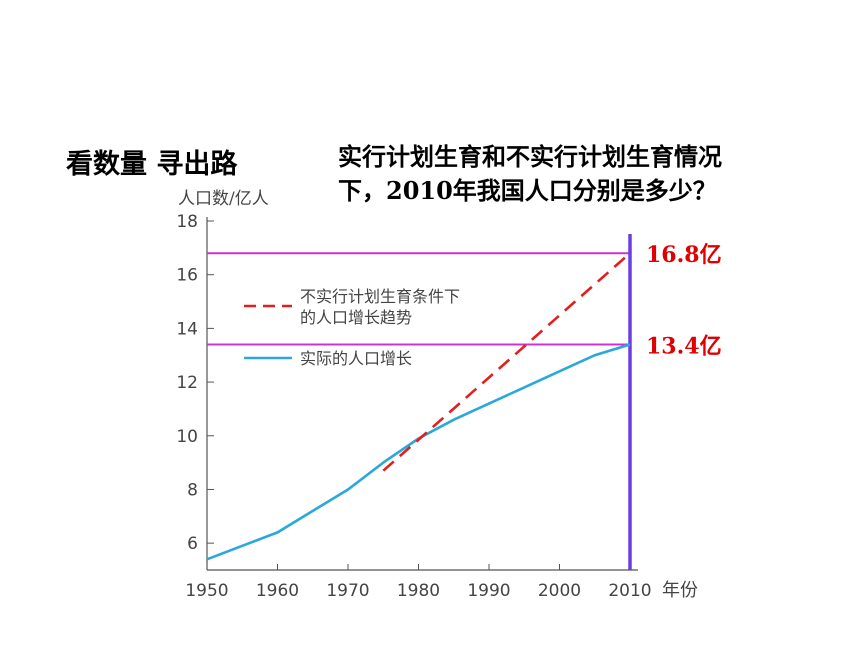 The height and width of the screenshot is (645, 860). Describe the element at coordinates (418, 591) in the screenshot. I see `x-tick-label: 1980` at that location.